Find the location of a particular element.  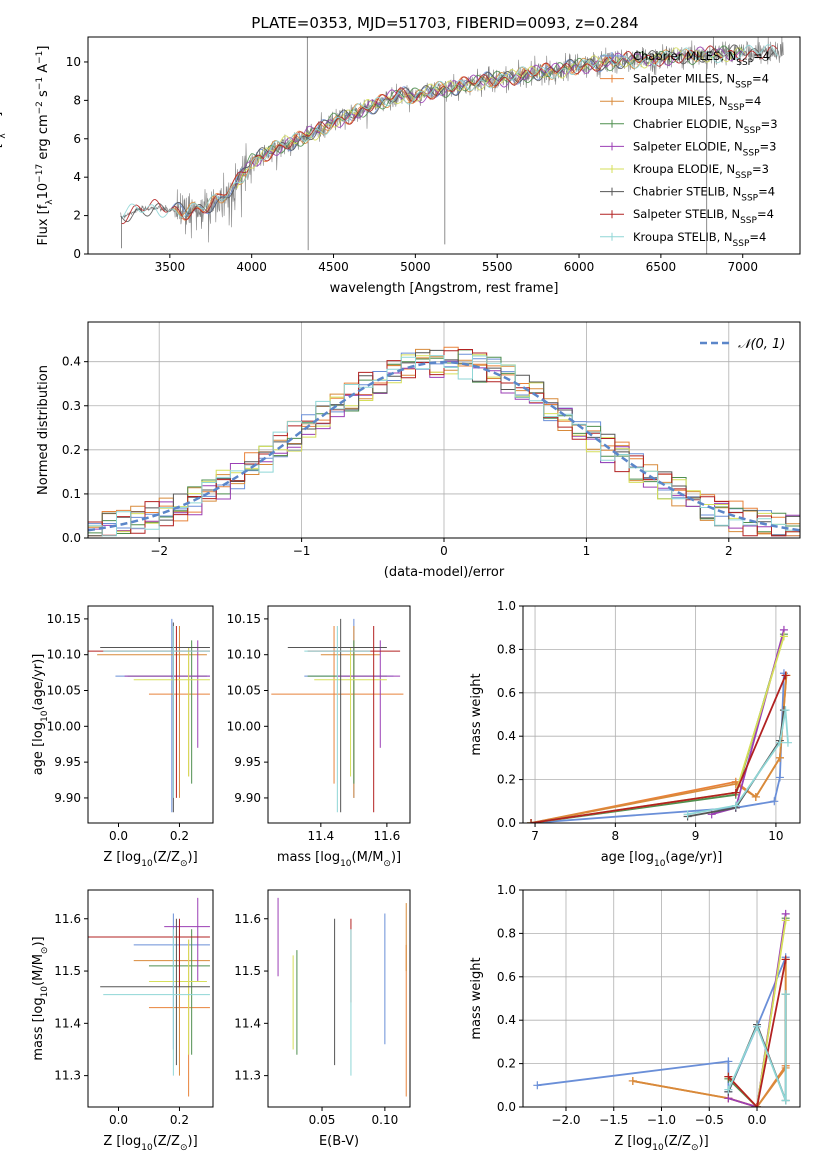

y-tick-label: 0 is located at coordinates (77, 254).